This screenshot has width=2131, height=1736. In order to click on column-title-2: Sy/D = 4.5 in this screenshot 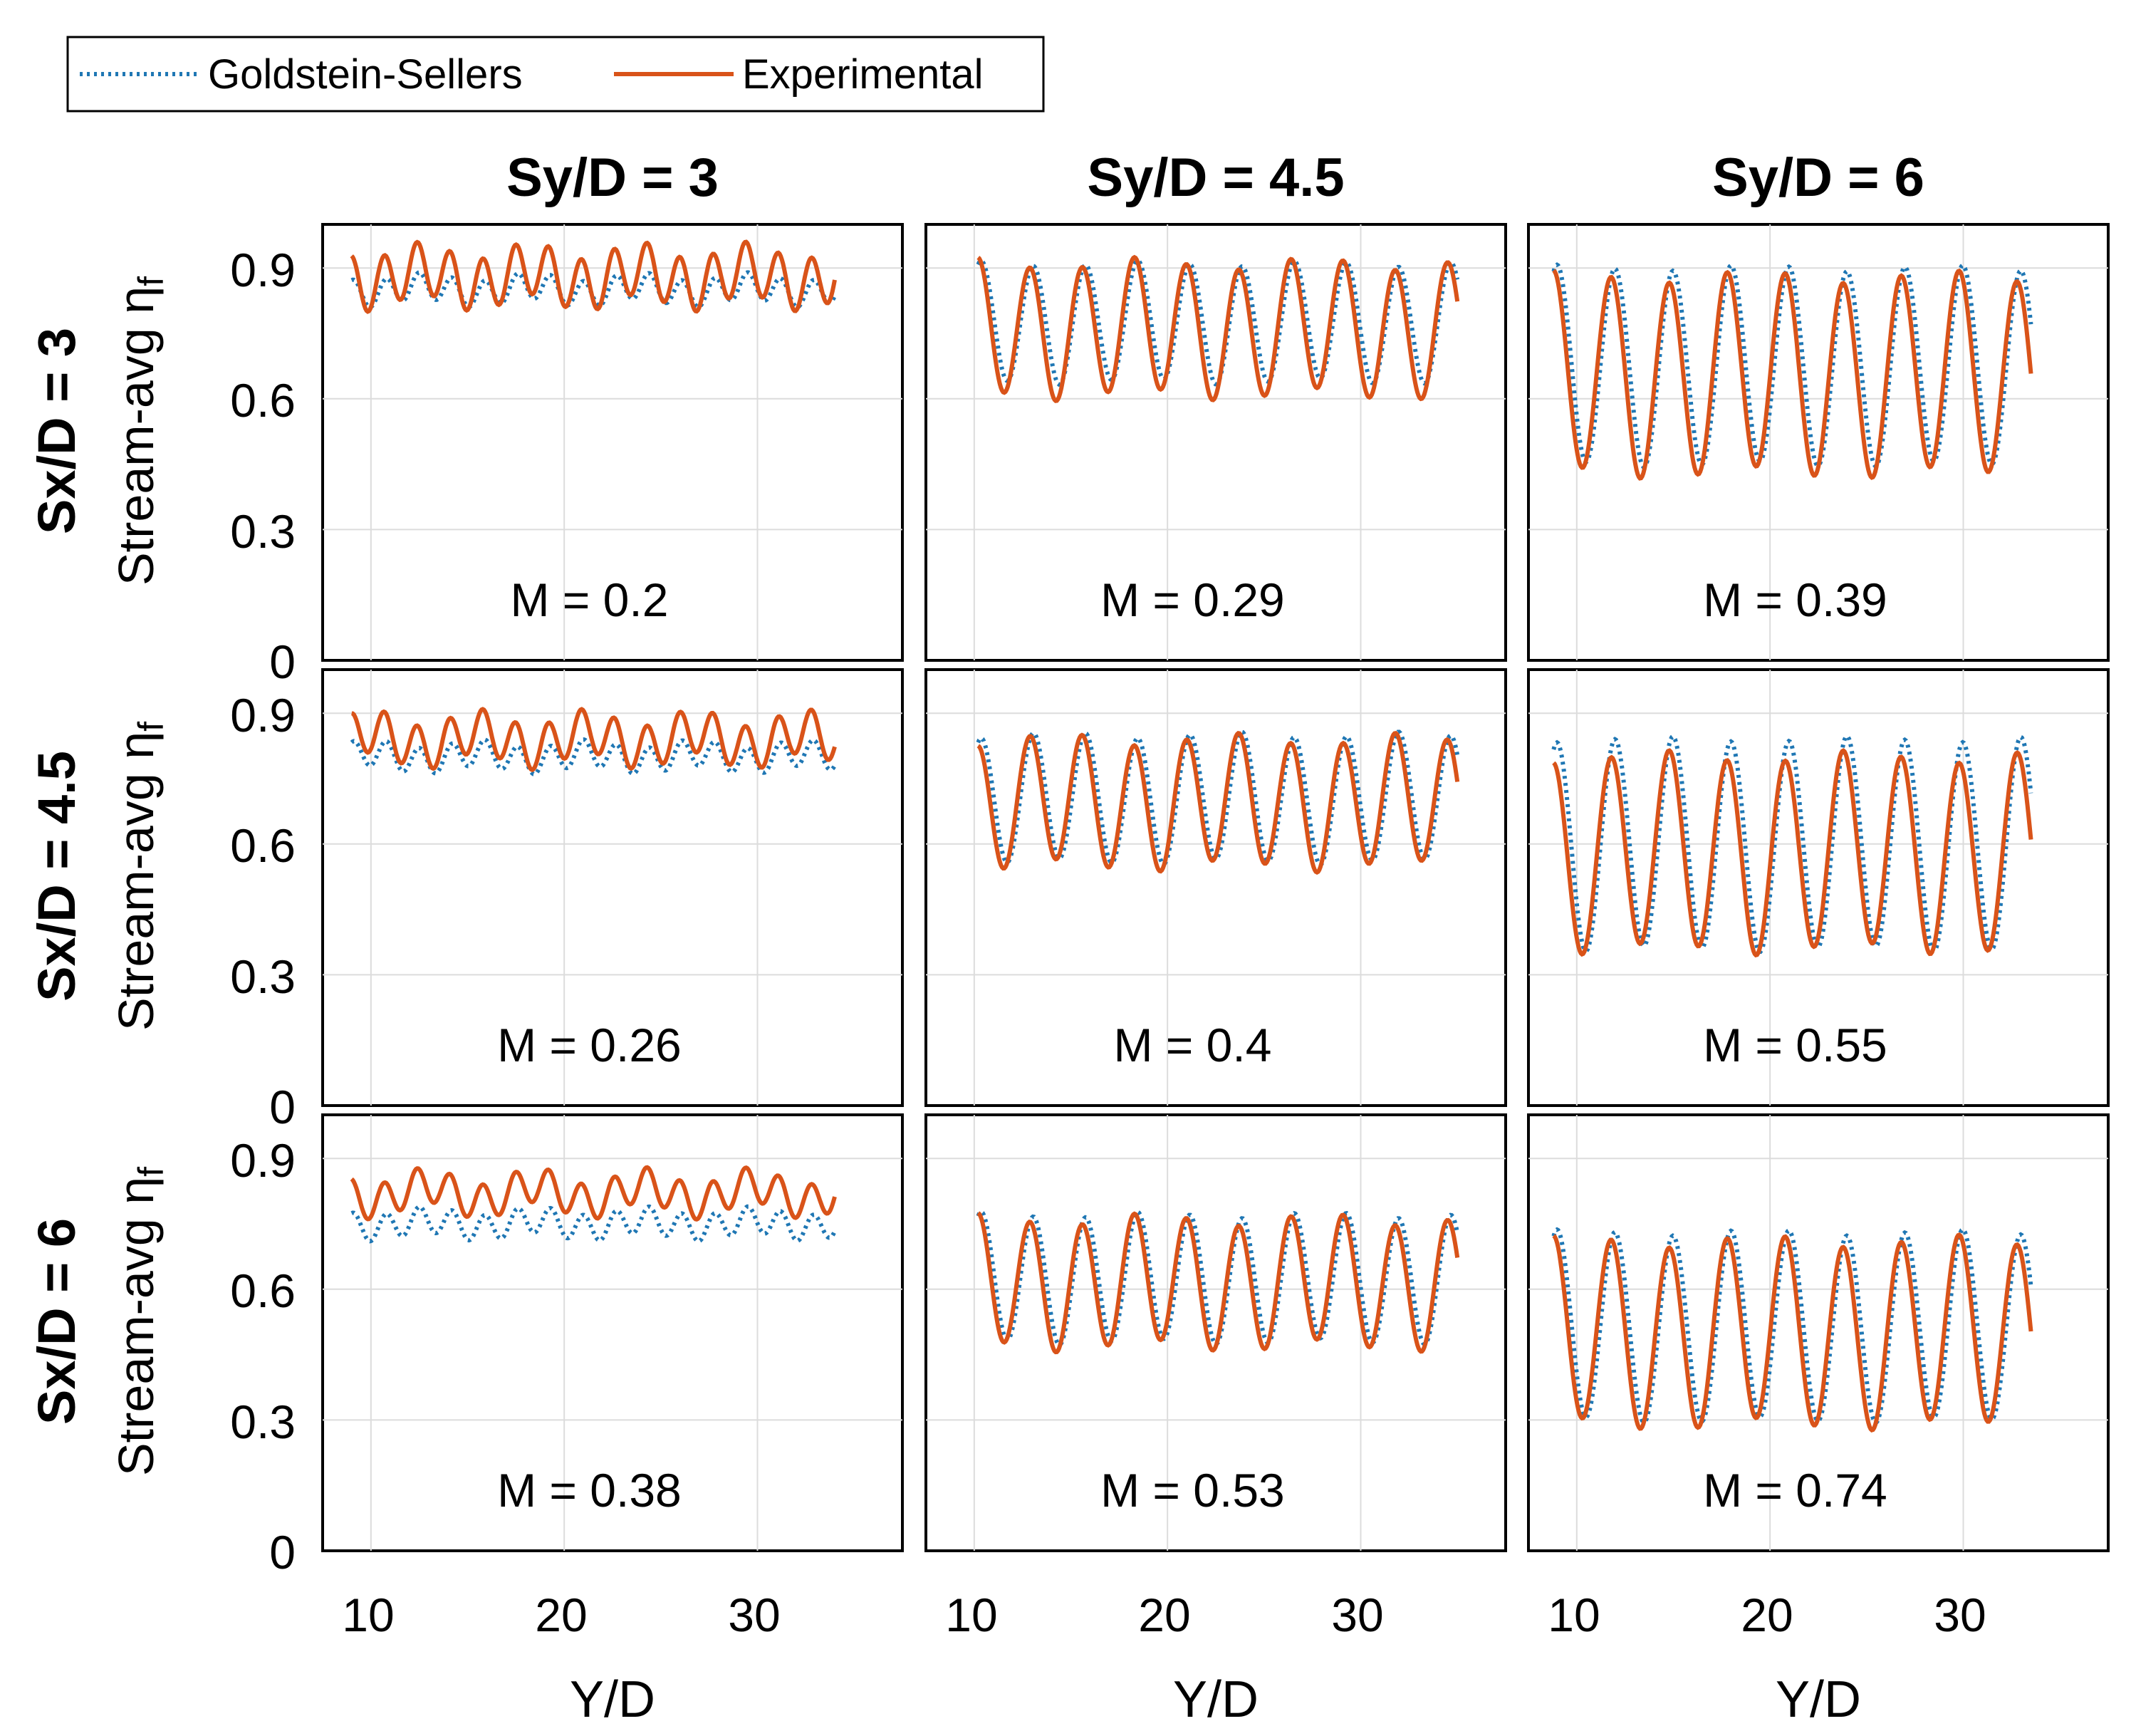, I will do `click(1216, 177)`.